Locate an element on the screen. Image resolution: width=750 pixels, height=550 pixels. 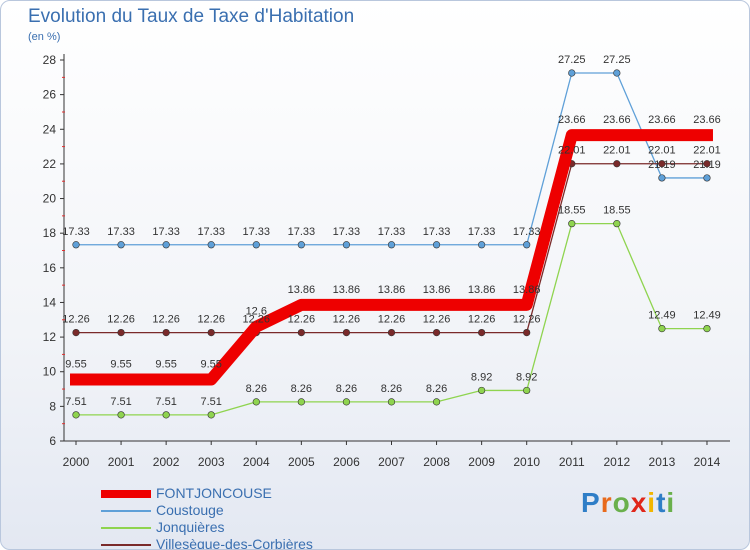
x-tick-label: 2012 is located at coordinates (616, 462).